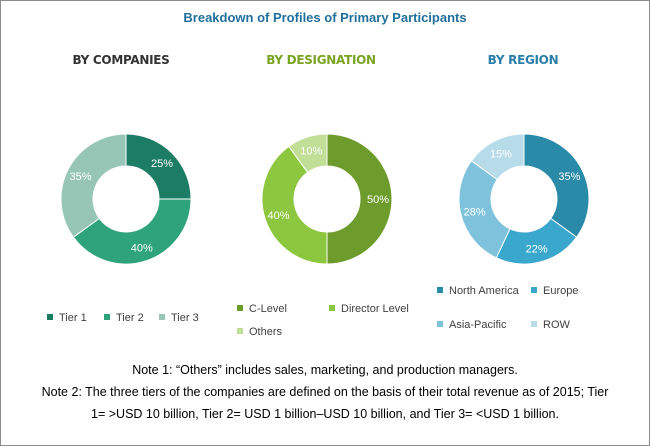 The width and height of the screenshot is (650, 446). Describe the element at coordinates (475, 213) in the screenshot. I see `region-slice-label-3: 28%` at that location.